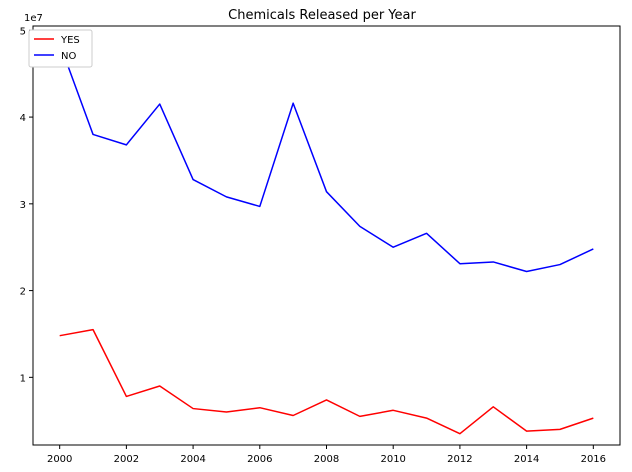  What do you see at coordinates (459, 459) in the screenshot?
I see `x-tick-label: 2012` at bounding box center [459, 459].